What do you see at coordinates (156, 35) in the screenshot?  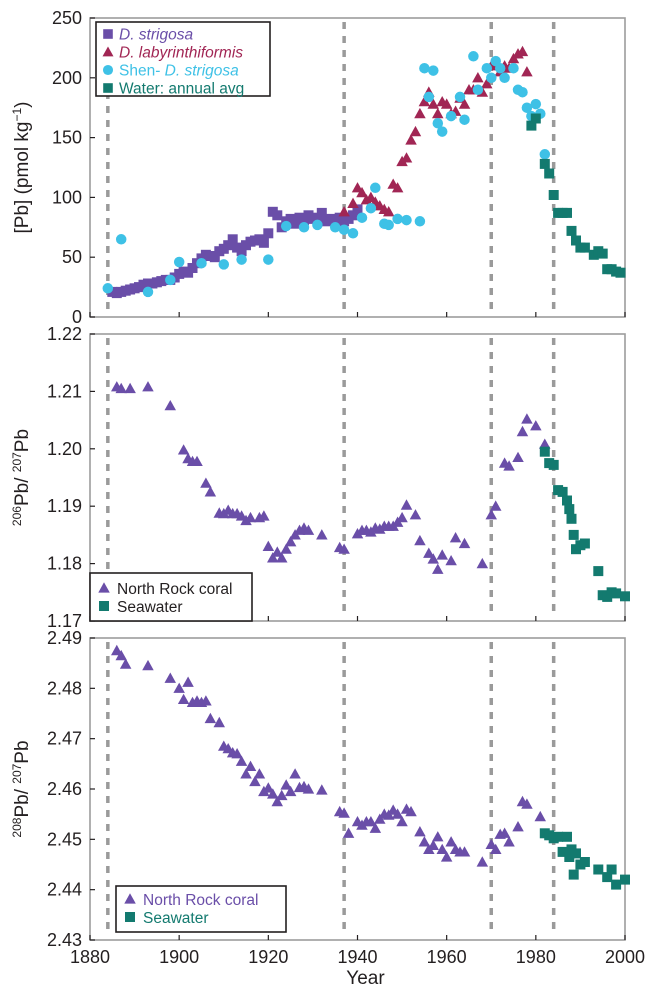 I see `legend-label: D. strigosa` at bounding box center [156, 35].